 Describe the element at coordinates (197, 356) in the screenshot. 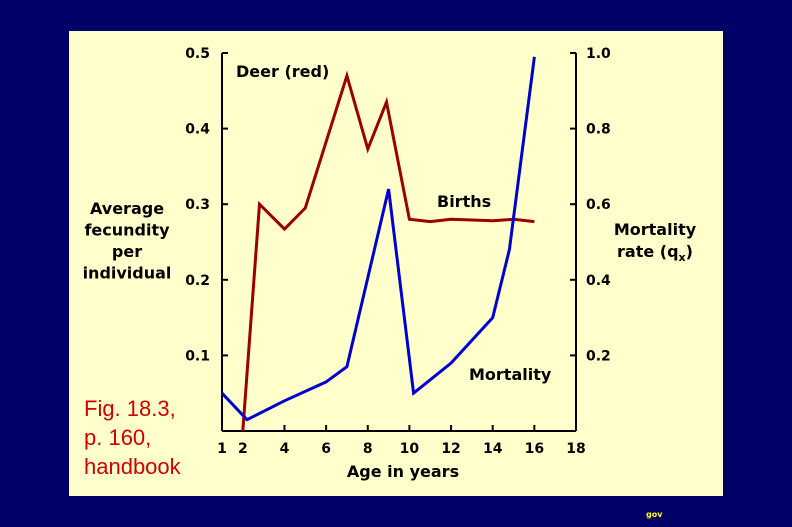

I see `left-y-tick-label: 0.1` at that location.